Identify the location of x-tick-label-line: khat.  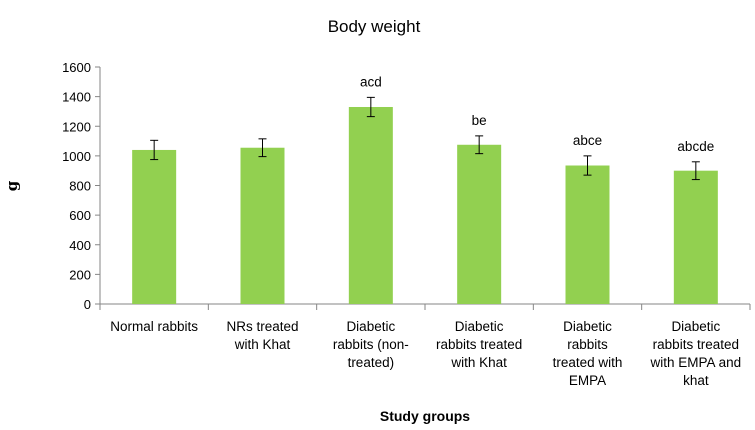
(696, 380).